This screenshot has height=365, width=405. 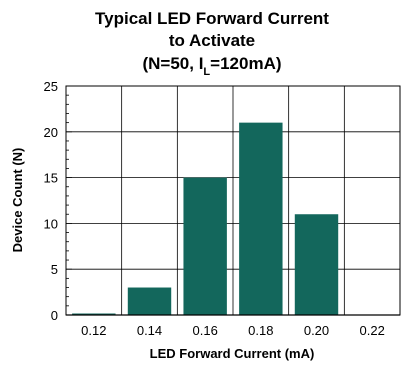 What do you see at coordinates (316, 330) in the screenshot?
I see `x-tick-label: 0.20` at bounding box center [316, 330].